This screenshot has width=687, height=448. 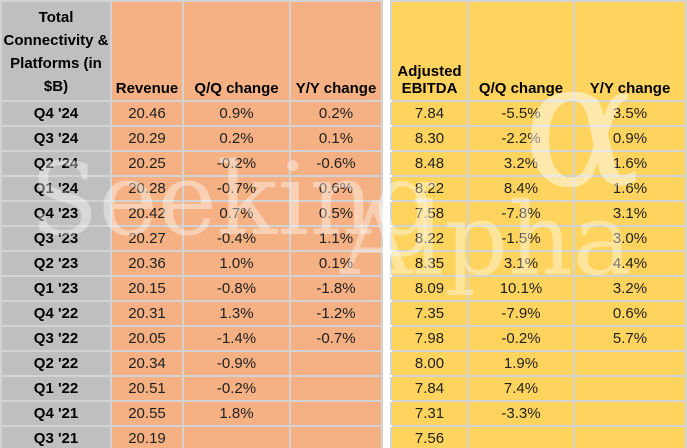 I want to click on revenue-qq-cell, so click(x=236, y=436).